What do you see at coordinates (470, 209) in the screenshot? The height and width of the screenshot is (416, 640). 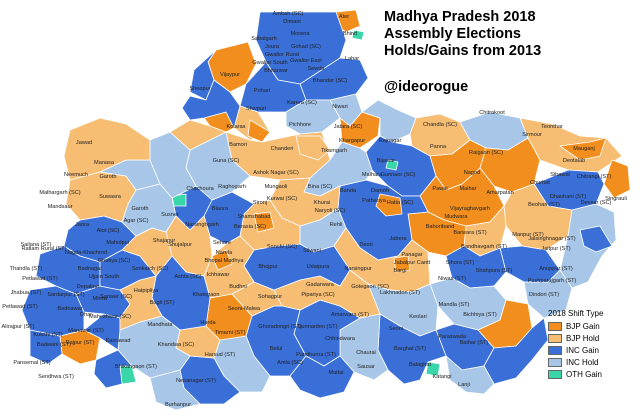 I see `constituency-label: Vijayraghavgarh` at bounding box center [470, 209].